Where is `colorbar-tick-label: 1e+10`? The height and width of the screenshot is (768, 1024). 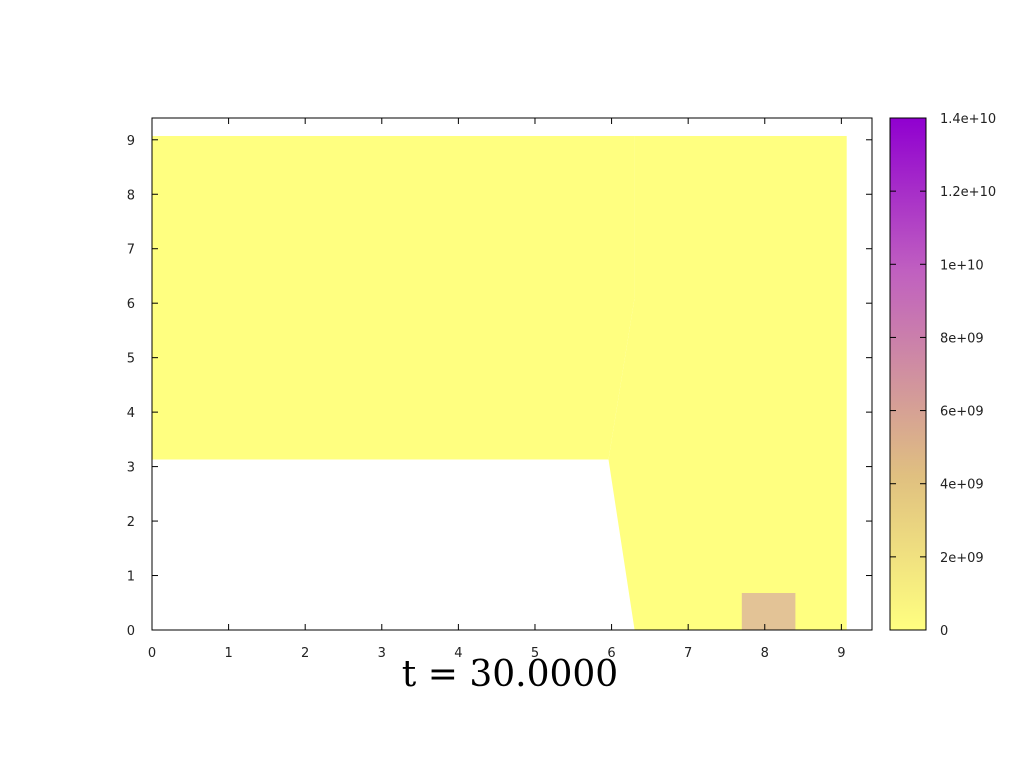
colorbar-tick-label: 1e+10 is located at coordinates (962, 265).